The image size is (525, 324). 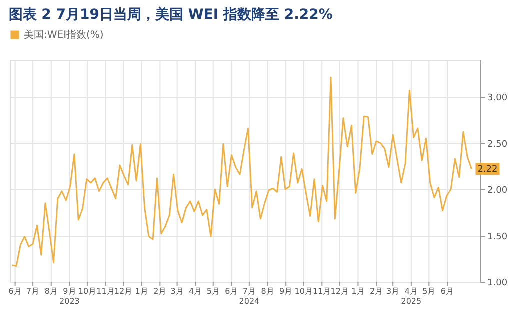 What do you see at coordinates (488, 170) in the screenshot?
I see `data-label: 2.22` at bounding box center [488, 170].